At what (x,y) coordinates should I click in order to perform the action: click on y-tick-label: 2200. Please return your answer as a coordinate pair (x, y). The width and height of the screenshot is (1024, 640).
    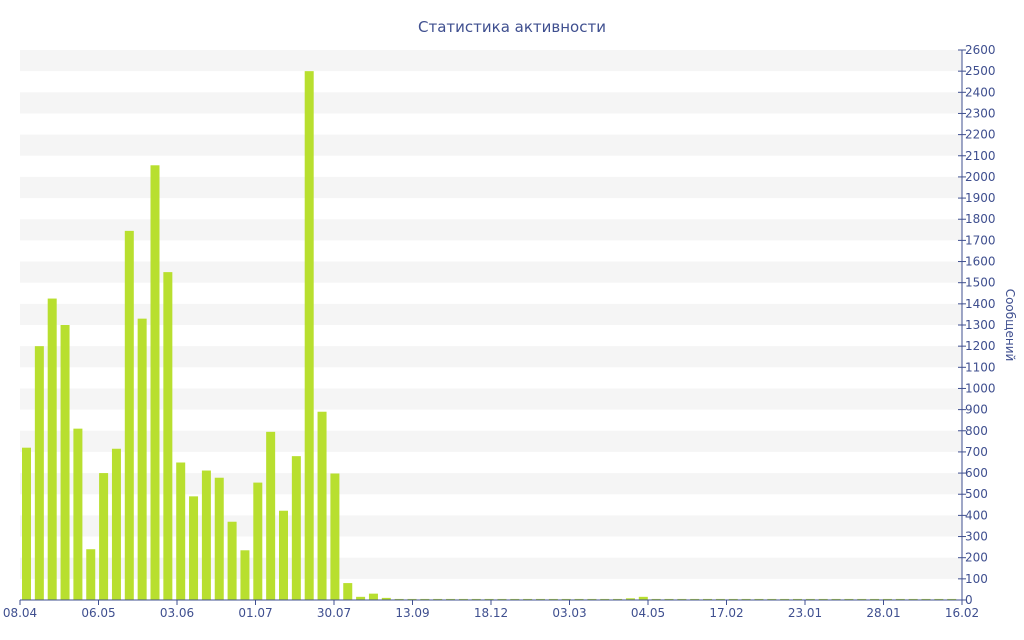
    Looking at the image, I should click on (980, 135).